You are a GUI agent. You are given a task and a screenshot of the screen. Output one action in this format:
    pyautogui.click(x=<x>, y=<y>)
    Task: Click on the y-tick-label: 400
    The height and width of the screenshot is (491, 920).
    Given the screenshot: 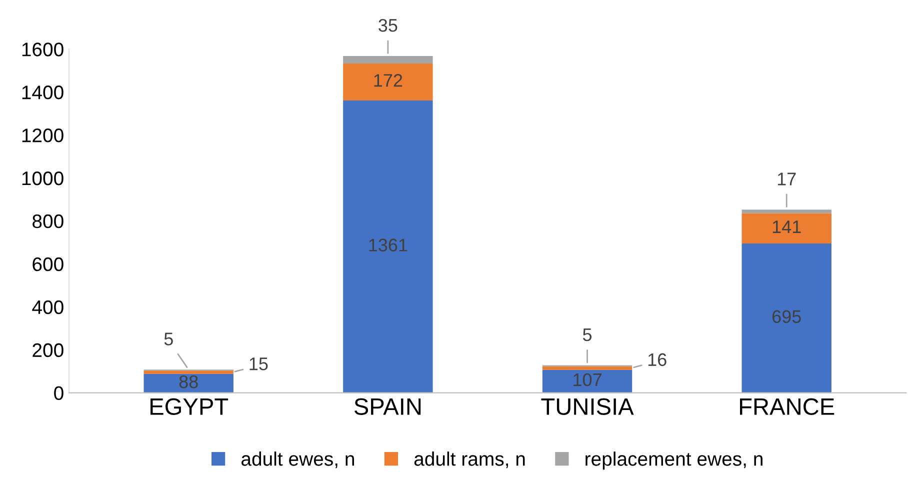 What is the action you would take?
    pyautogui.click(x=48, y=307)
    